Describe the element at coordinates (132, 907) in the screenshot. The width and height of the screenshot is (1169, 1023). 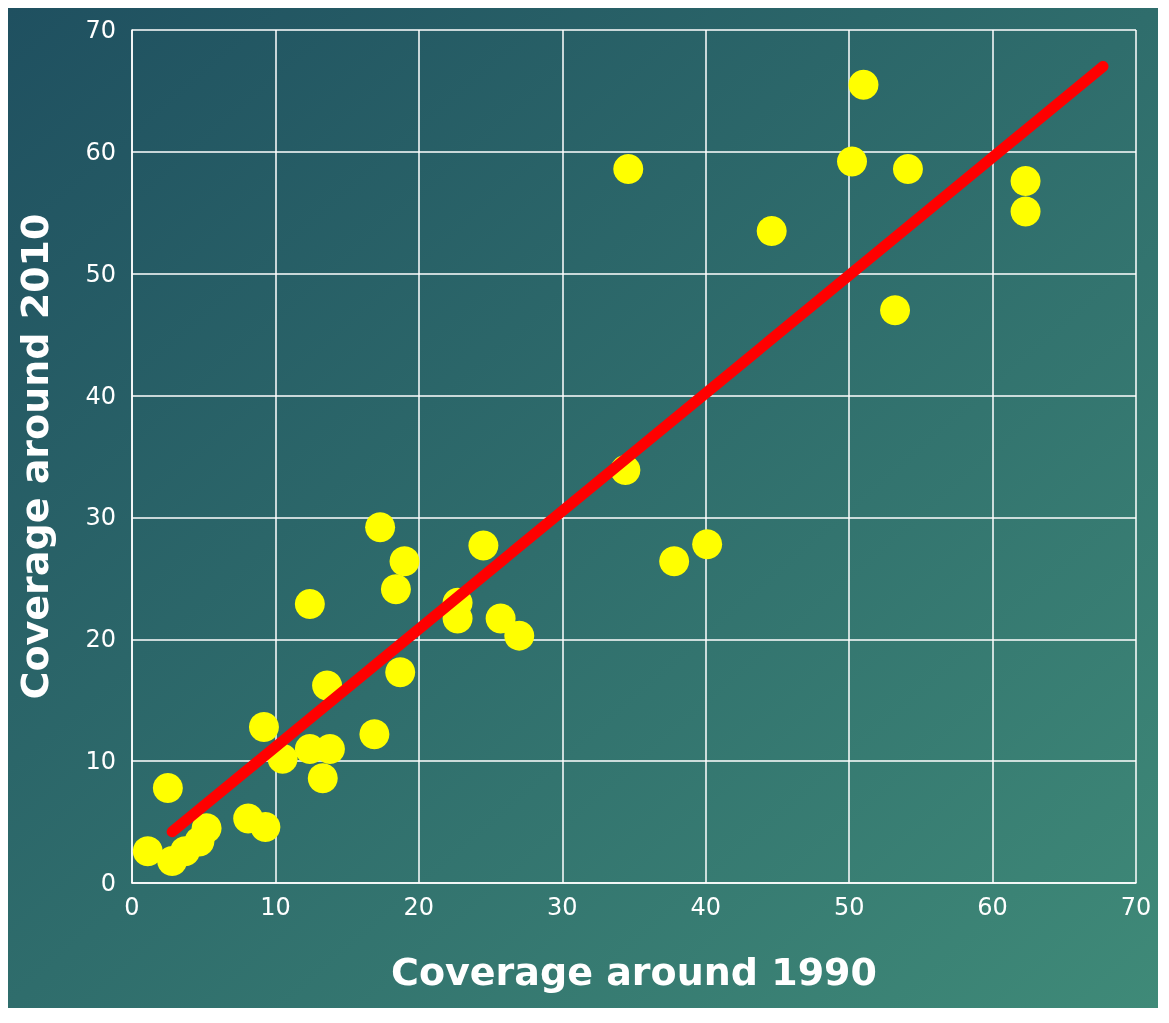
I see `x-tick-label: 0` at that location.